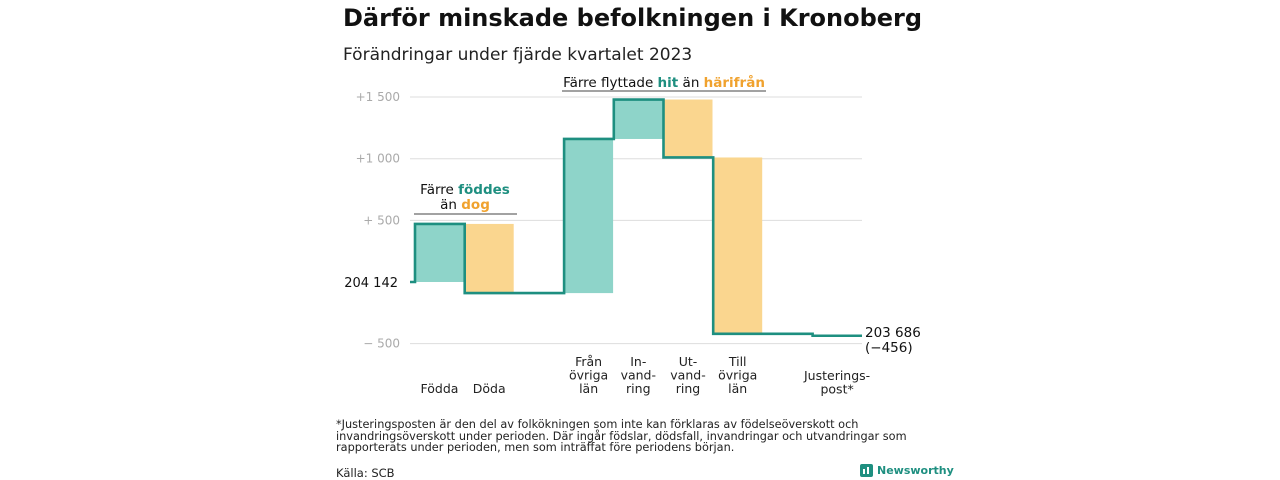 This screenshot has width=1280, height=480. I want to click on brand-name: Newsworthy, so click(915, 470).